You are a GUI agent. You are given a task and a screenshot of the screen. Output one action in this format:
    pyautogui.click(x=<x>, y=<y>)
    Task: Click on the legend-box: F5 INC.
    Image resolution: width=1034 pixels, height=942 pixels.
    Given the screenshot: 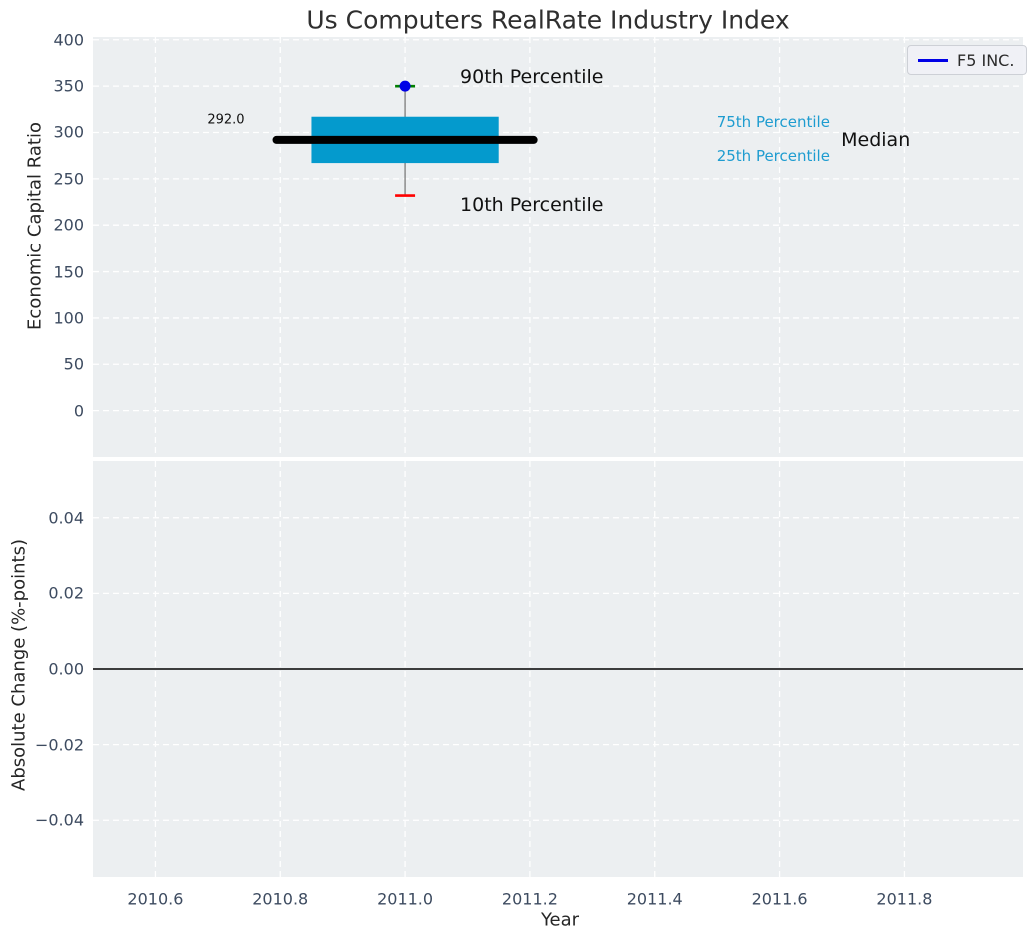 What is the action you would take?
    pyautogui.click(x=967, y=60)
    